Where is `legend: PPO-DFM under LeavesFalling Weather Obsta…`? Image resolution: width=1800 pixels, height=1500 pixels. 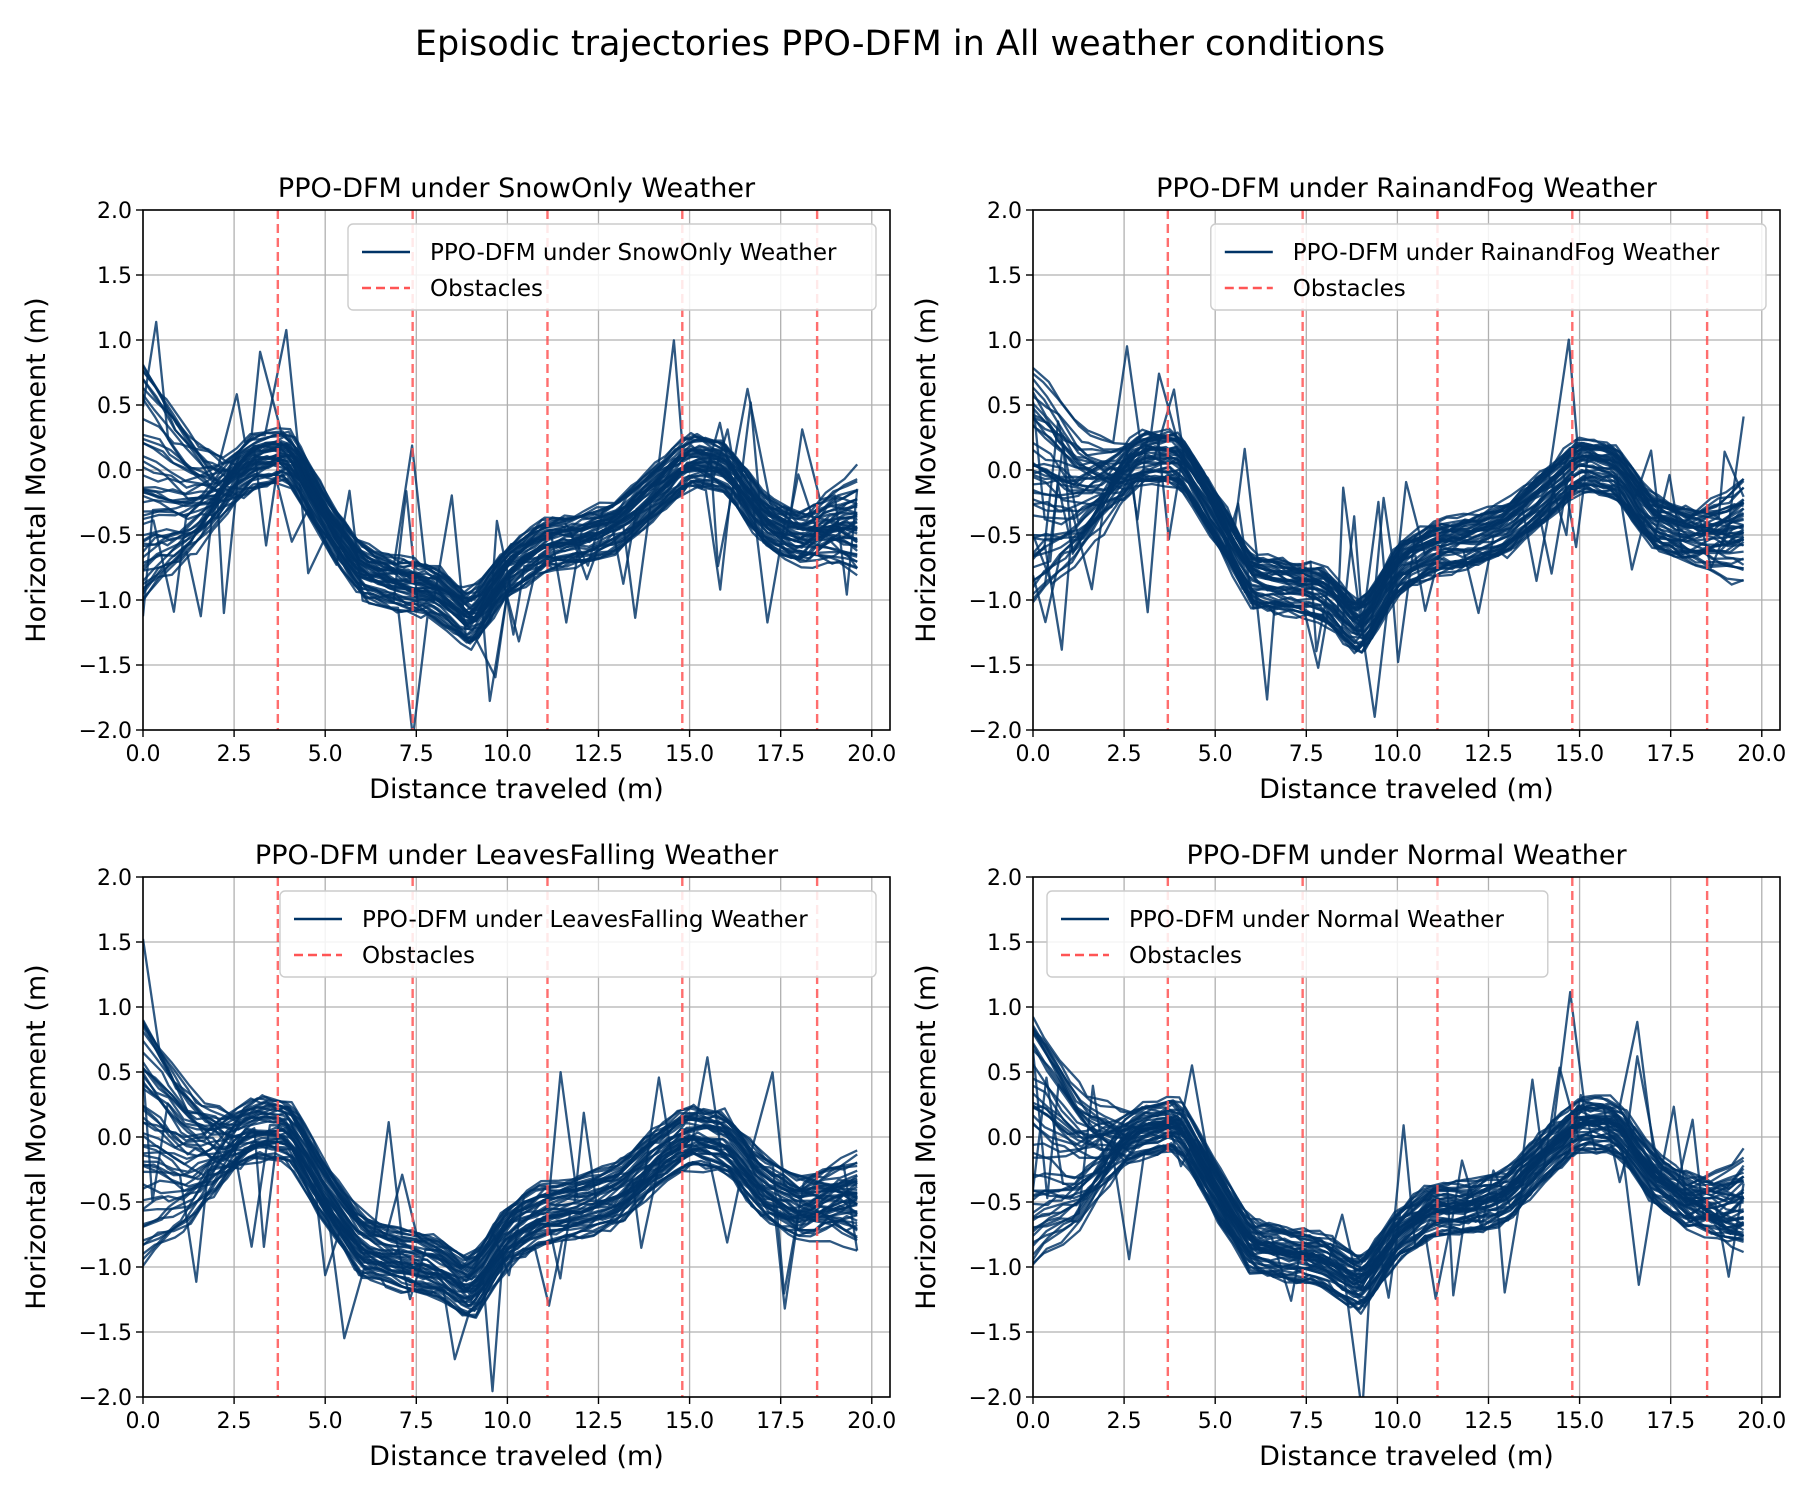 legend: PPO-DFM under LeavesFalling Weather Obsta… is located at coordinates (578, 934).